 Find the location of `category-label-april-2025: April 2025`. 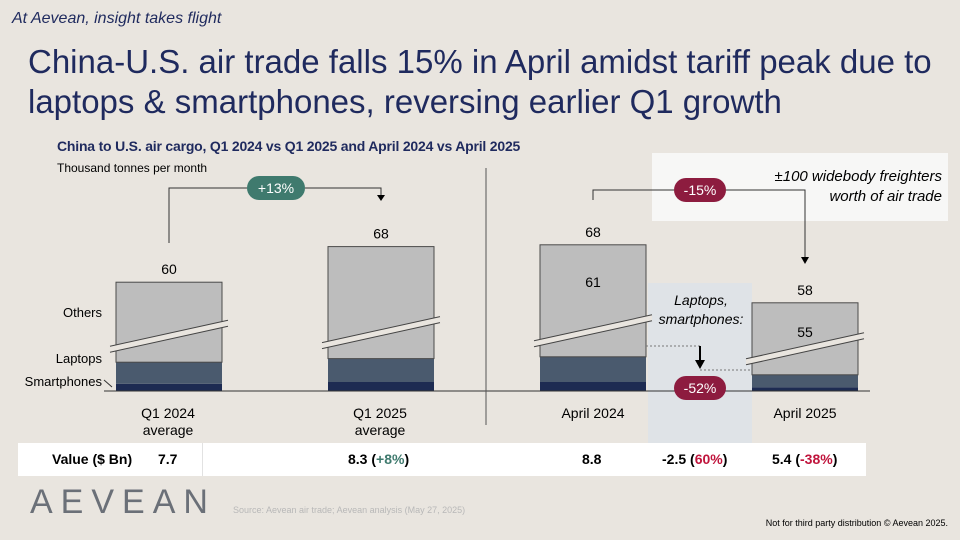

category-label-april-2025: April 2025 is located at coordinates (805, 413).